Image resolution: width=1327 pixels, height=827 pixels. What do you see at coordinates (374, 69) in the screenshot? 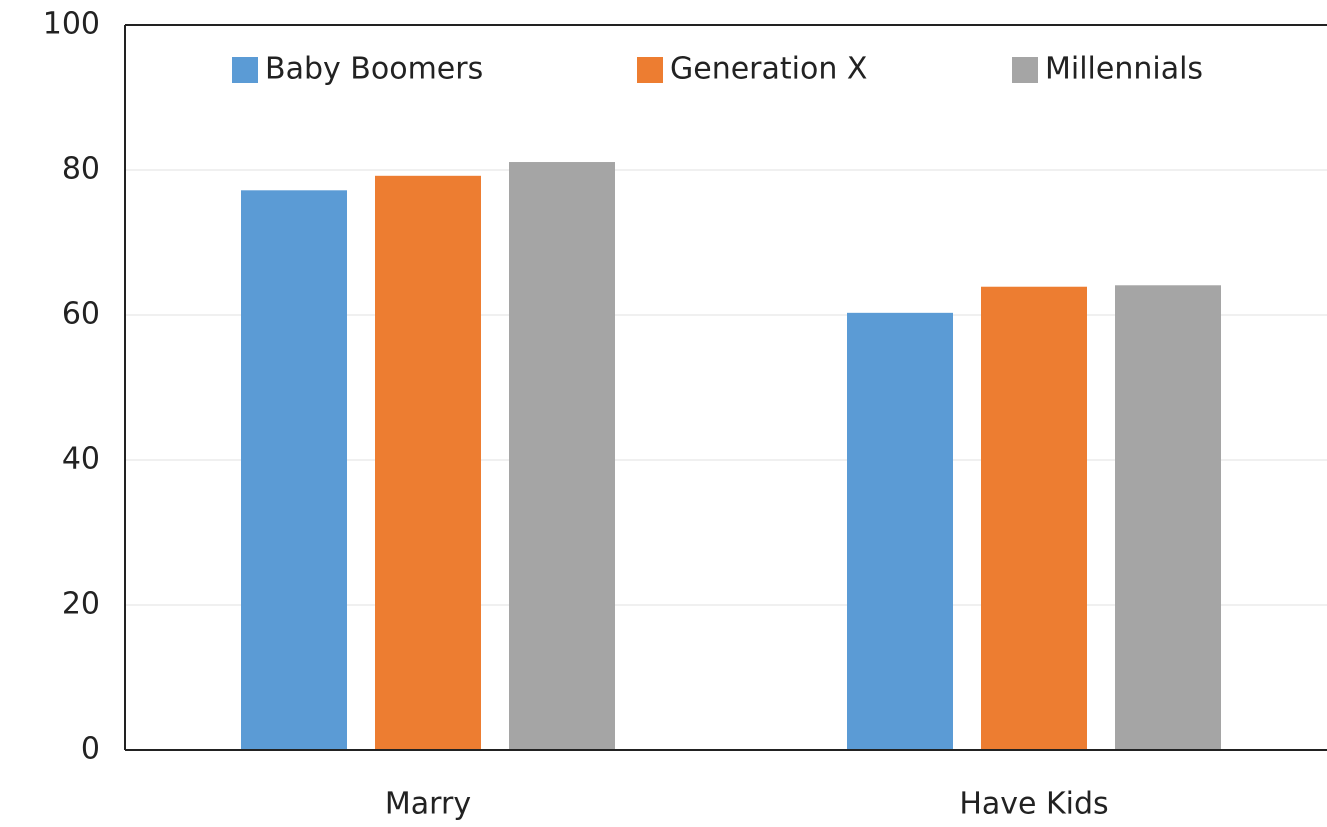
I see `legend-label: Baby Boomers` at bounding box center [374, 69].